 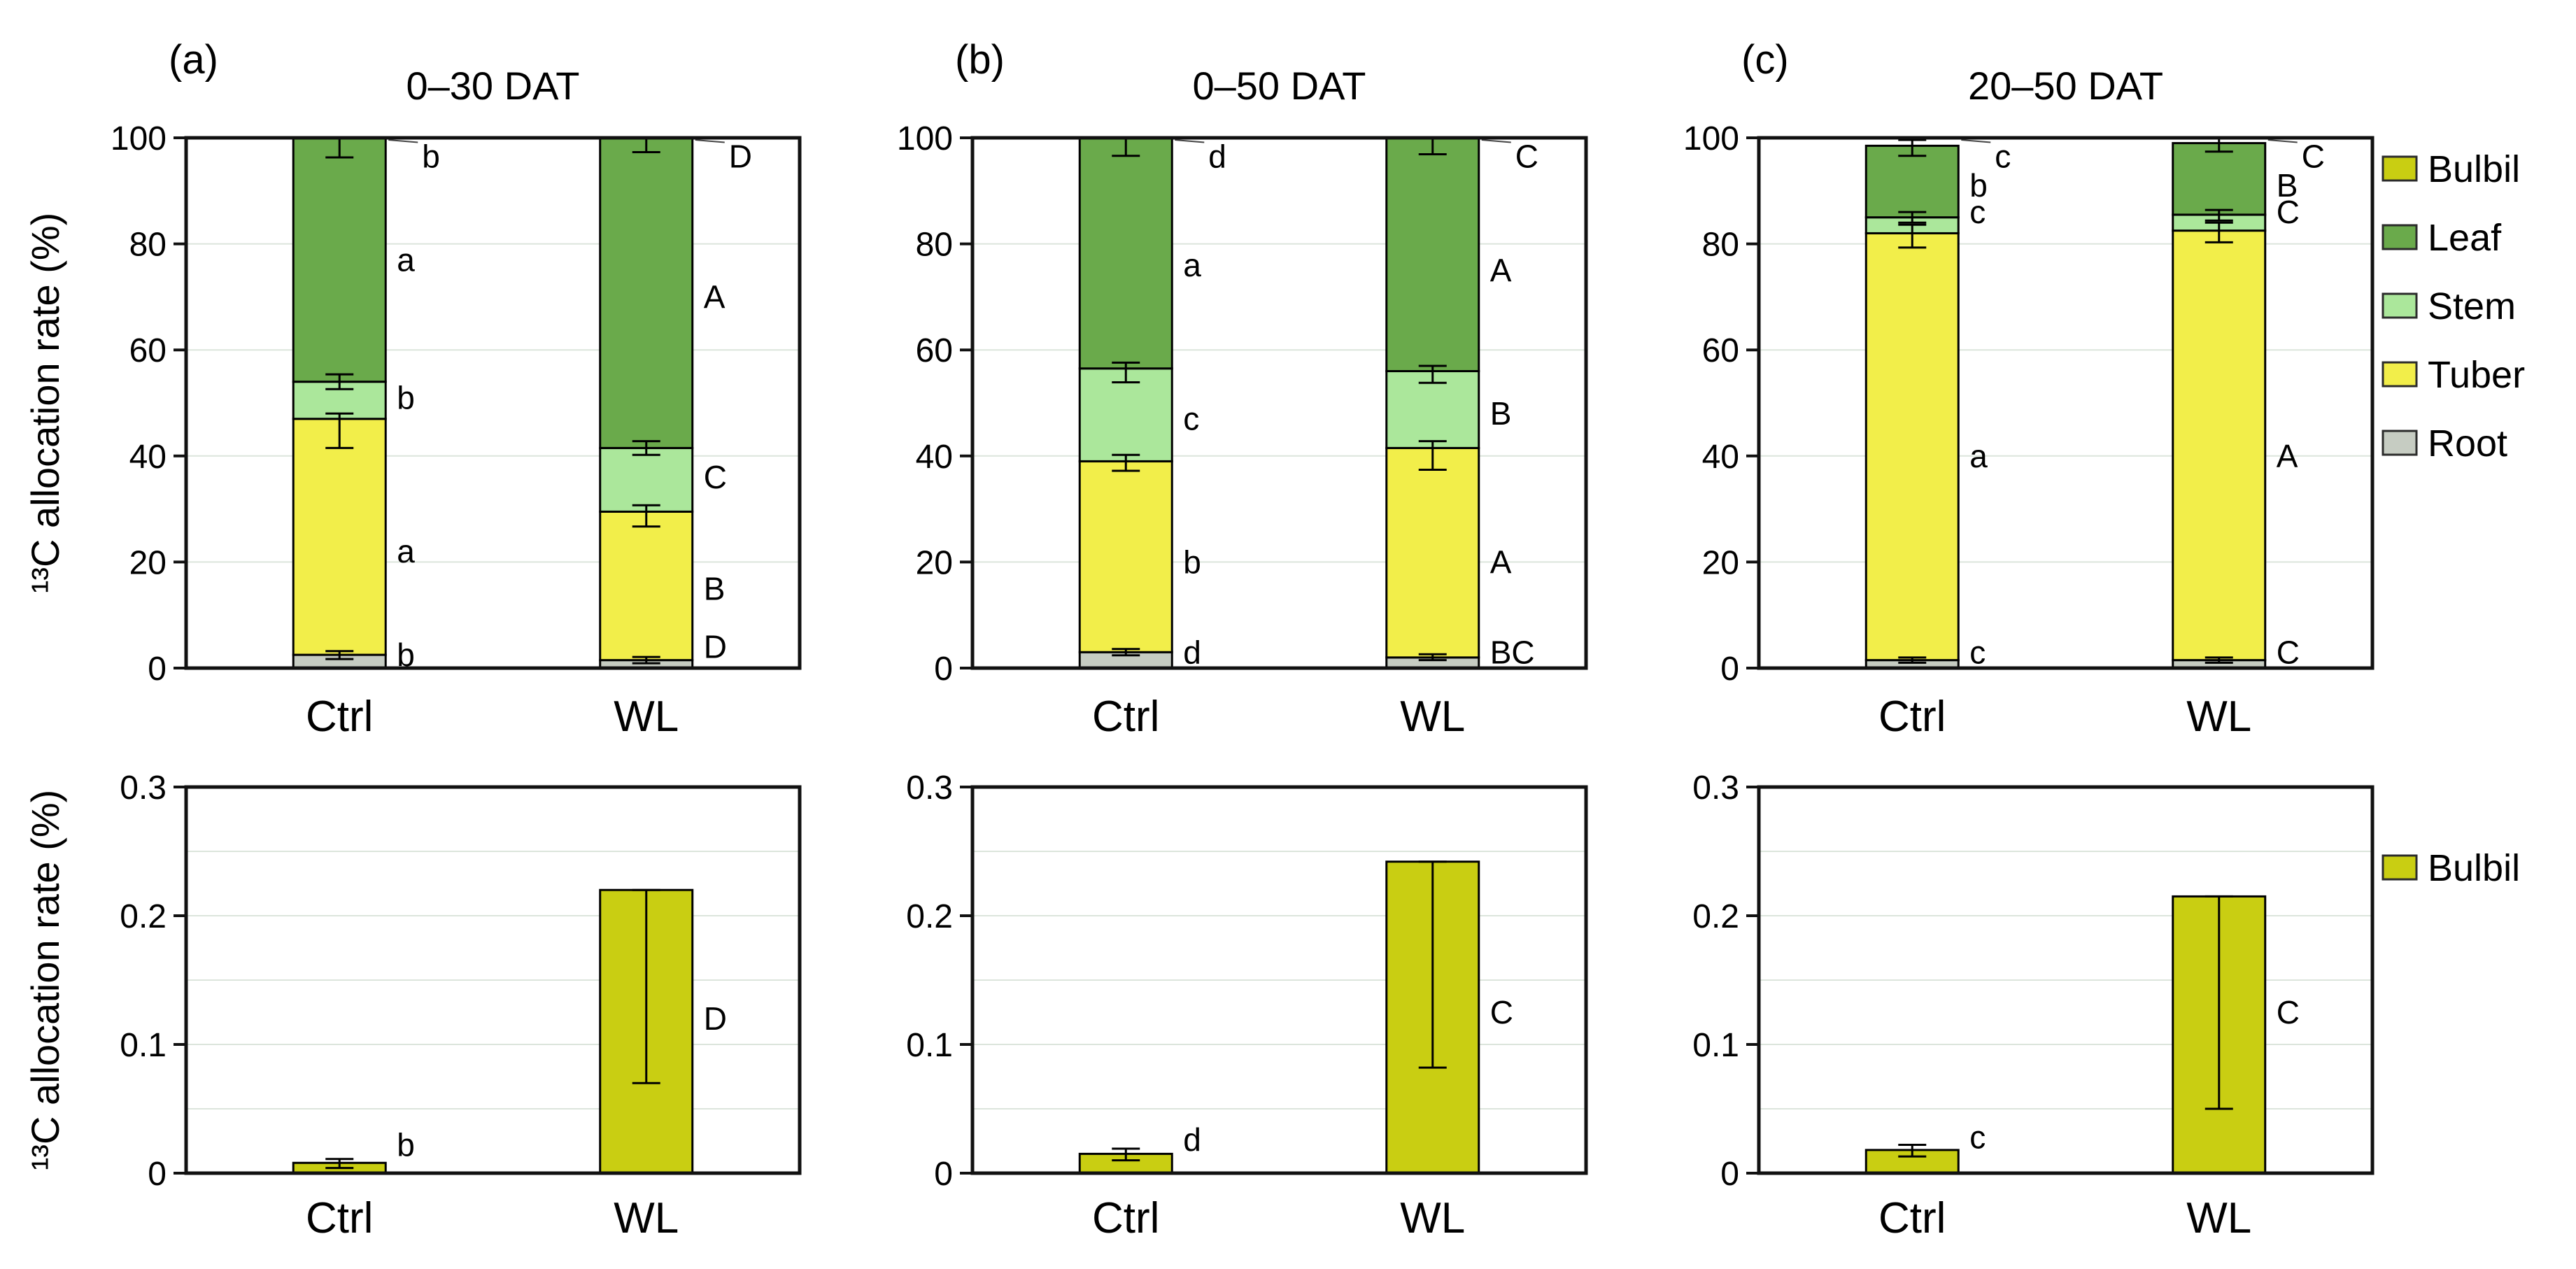 What do you see at coordinates (2065, 86) in the screenshot?
I see `panel-title: 20–50 DAT` at bounding box center [2065, 86].